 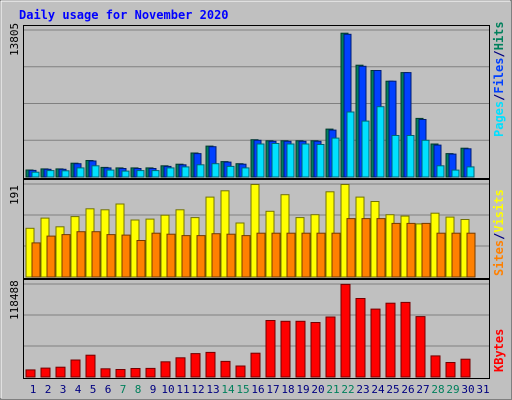 What do you see at coordinates (287, 389) in the screenshot?
I see `x-label-day-18: 18` at bounding box center [287, 389].